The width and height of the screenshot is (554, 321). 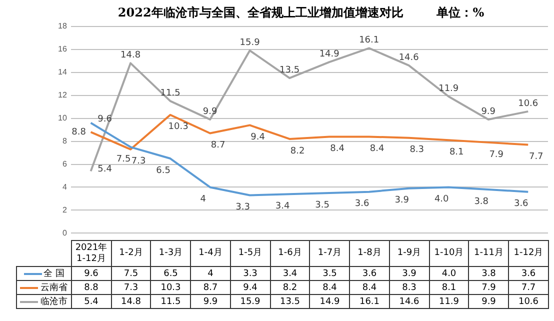 I want to click on text: 5.4, so click(x=105, y=169).